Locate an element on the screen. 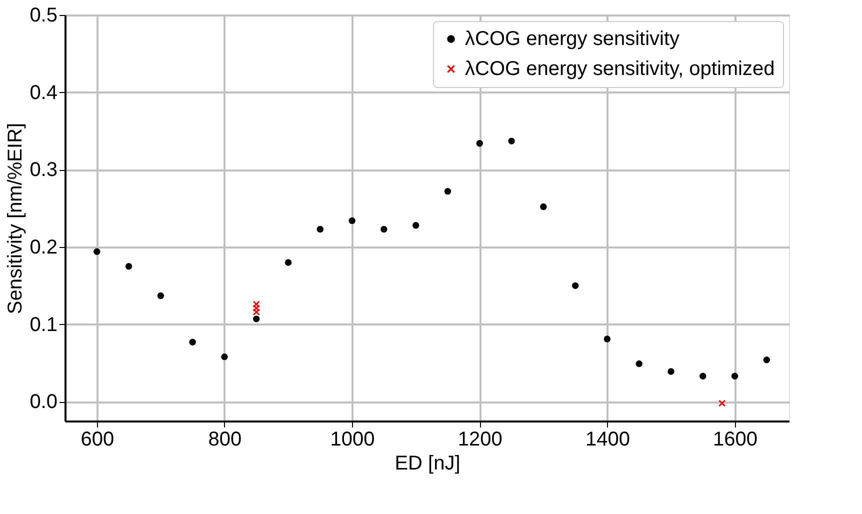 The height and width of the screenshot is (514, 862). x-tick-label: 1400 is located at coordinates (607, 439).